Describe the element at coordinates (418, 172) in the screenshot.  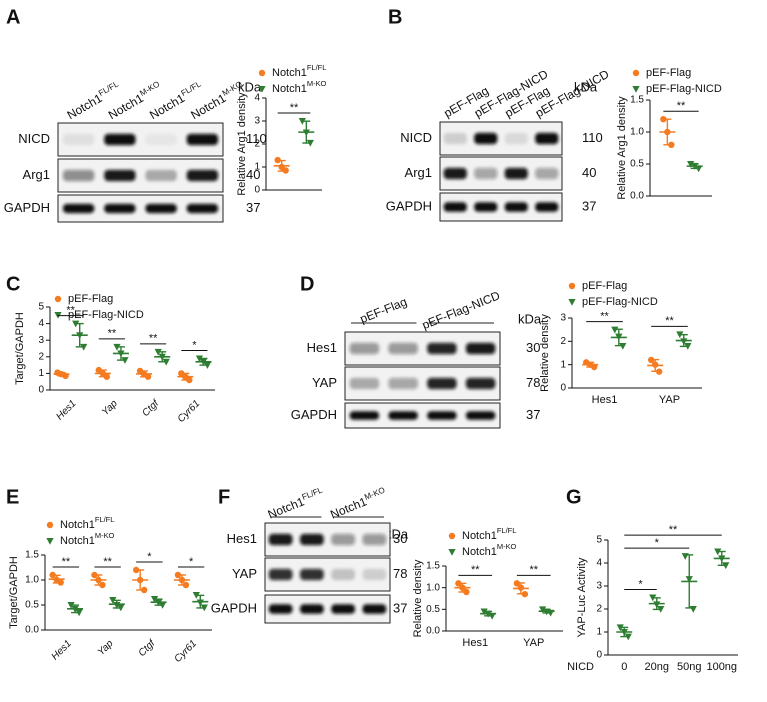
I see `blot-row-label: Arg1` at that location.